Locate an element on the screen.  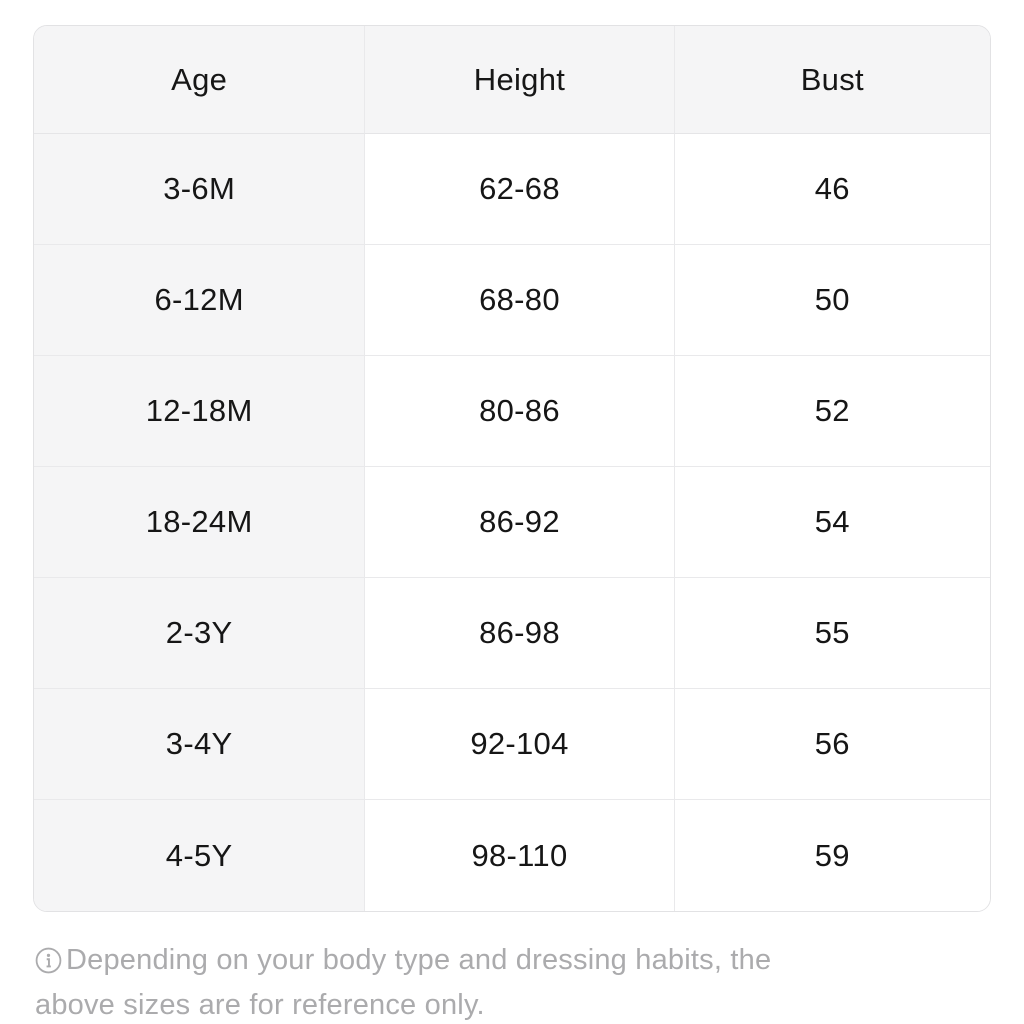
height-cell: 62-68 is located at coordinates (520, 189).